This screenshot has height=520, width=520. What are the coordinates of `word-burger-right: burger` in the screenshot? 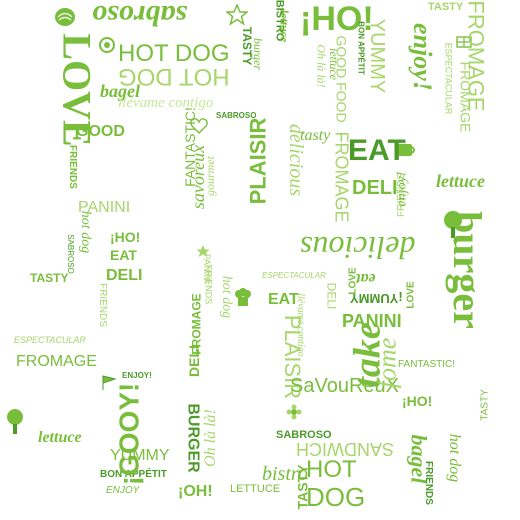 It's located at (467, 270).